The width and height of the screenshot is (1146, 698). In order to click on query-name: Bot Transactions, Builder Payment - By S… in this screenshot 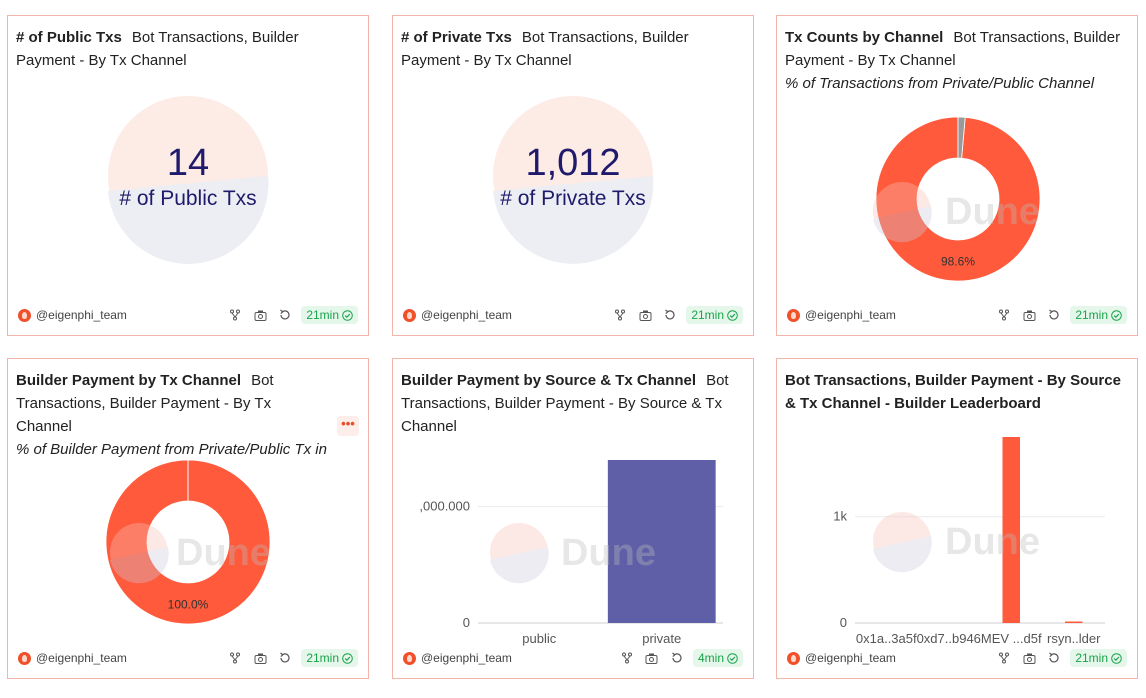, I will do `click(565, 403)`.